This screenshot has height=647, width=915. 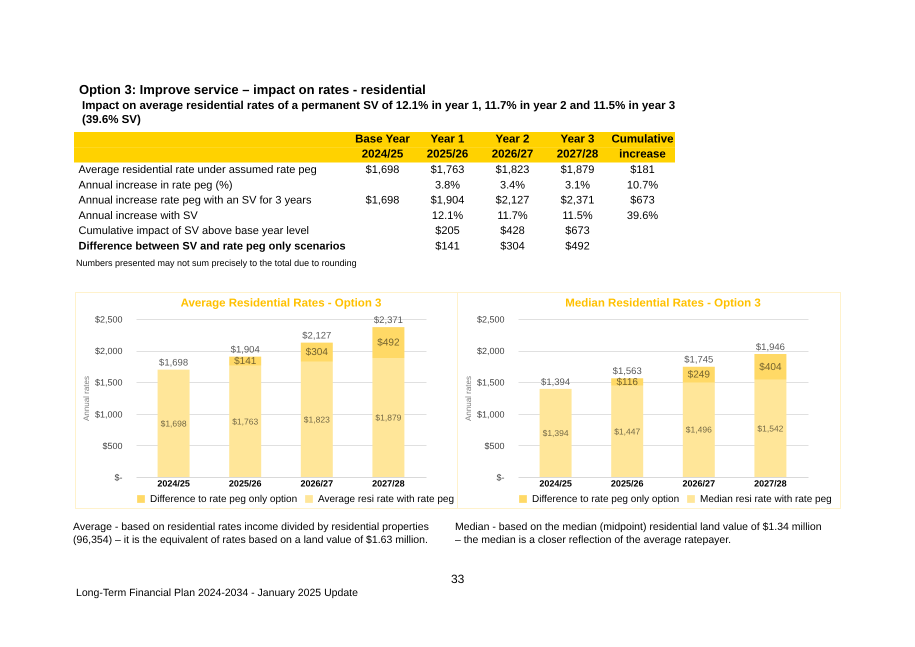 I want to click on total-label: $1,394, so click(x=555, y=382).